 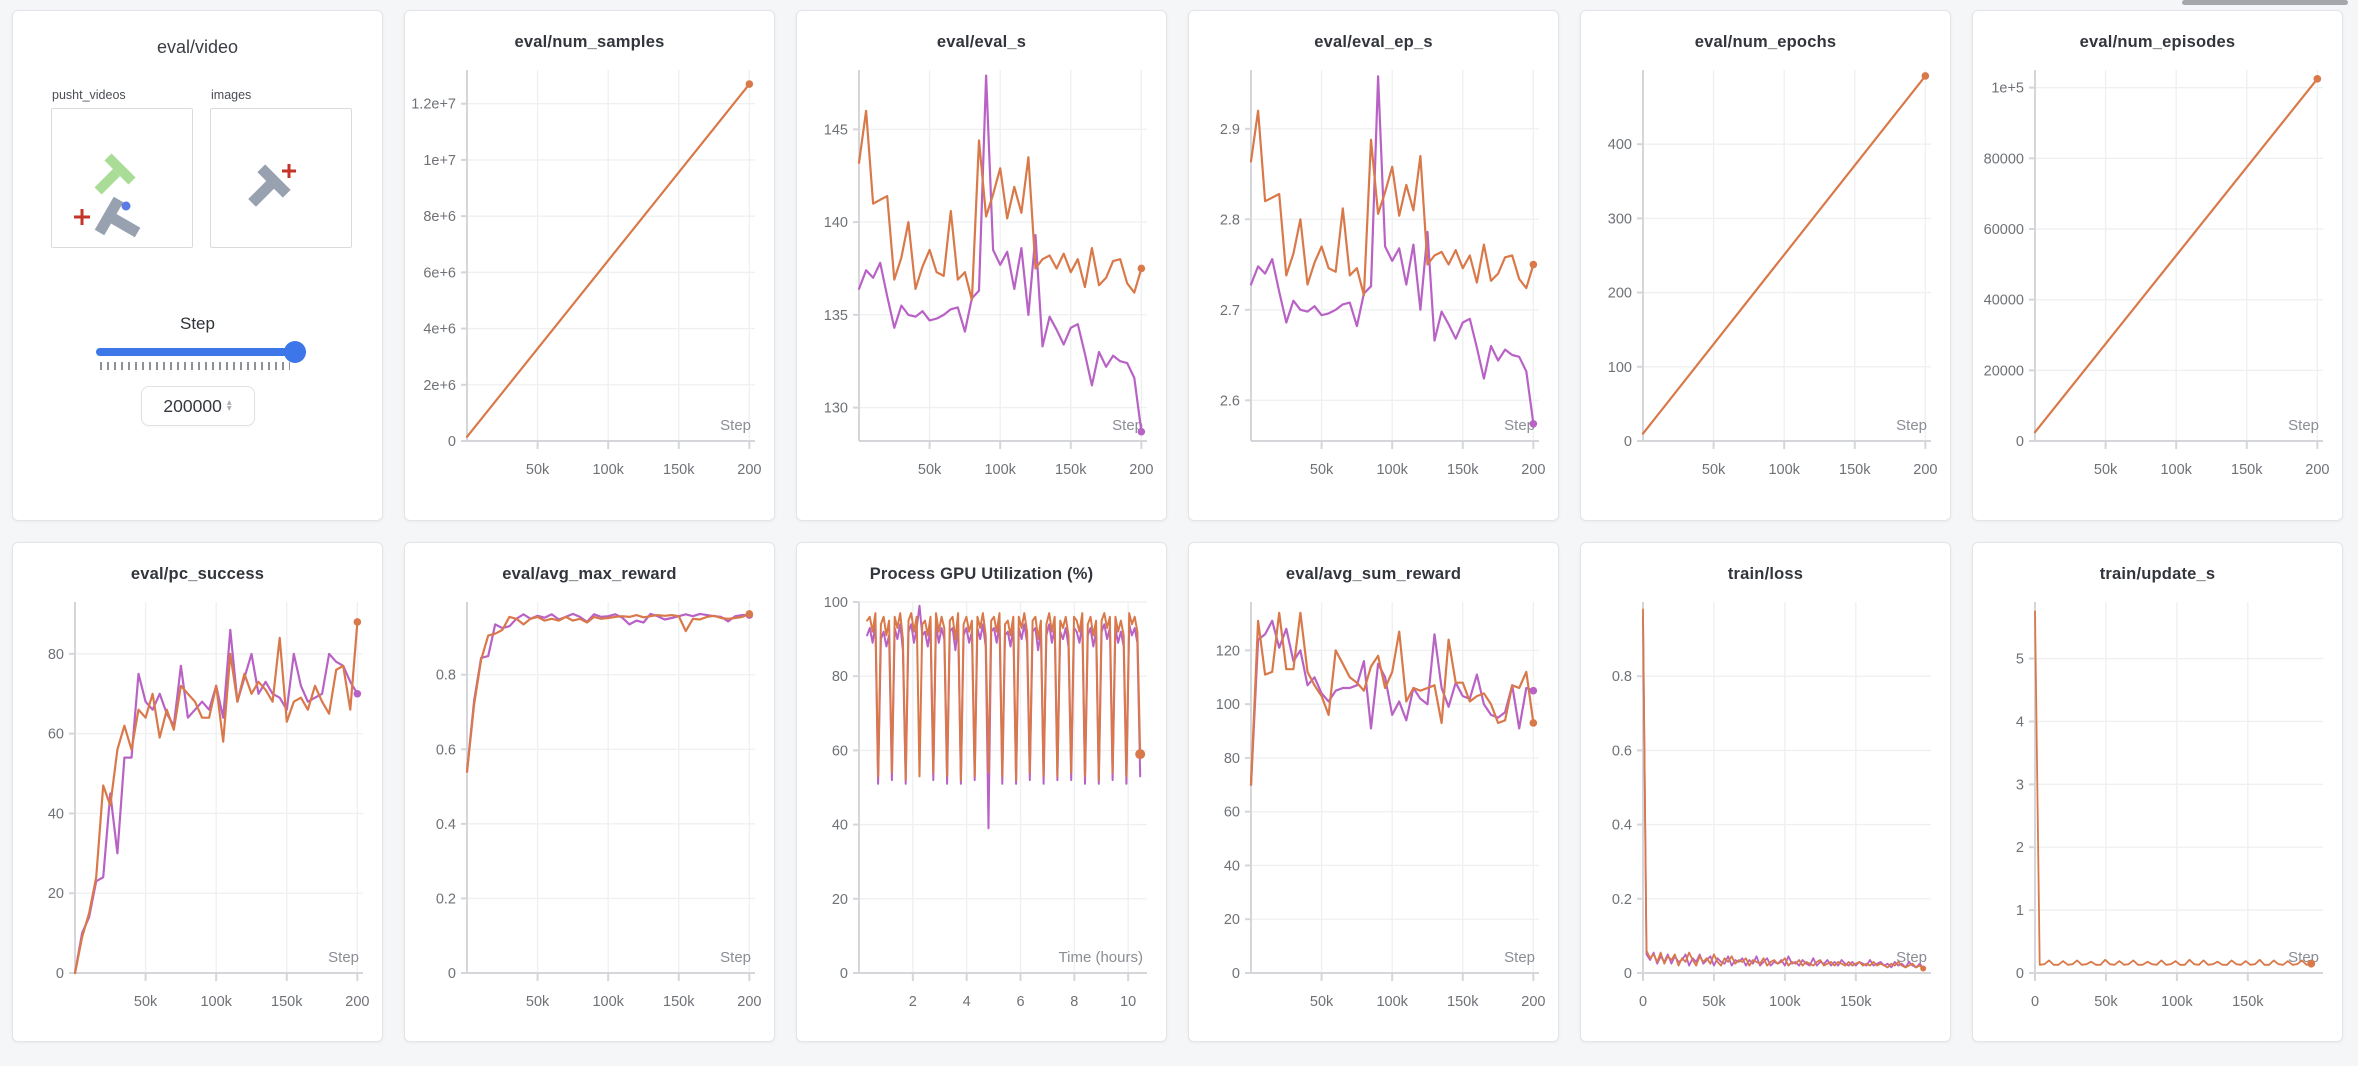 I want to click on chart-title: eval/avg_sum_reward, so click(x=1373, y=574).